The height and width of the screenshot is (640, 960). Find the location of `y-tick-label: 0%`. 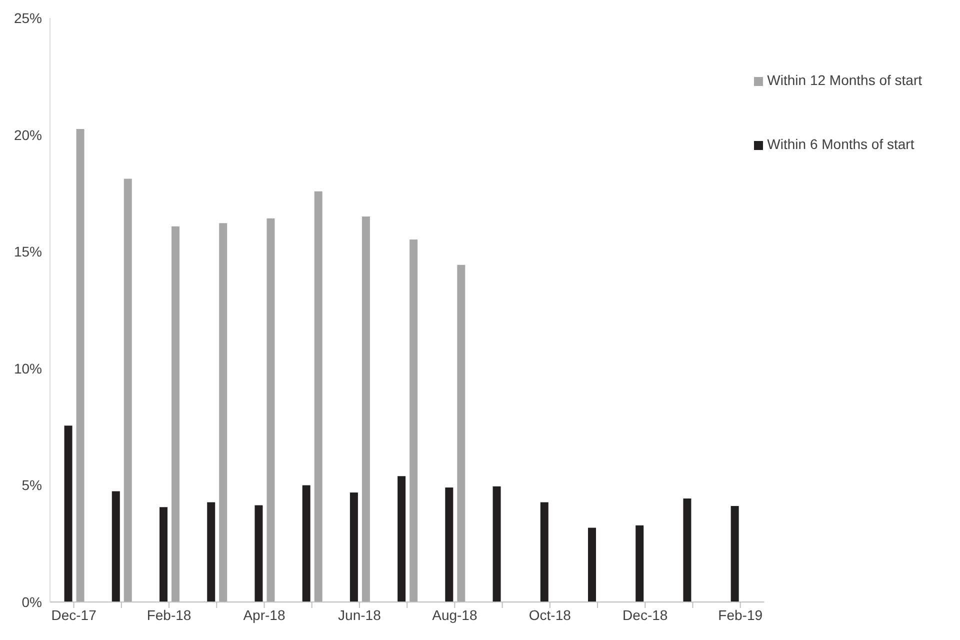

y-tick-label: 0% is located at coordinates (32, 602).